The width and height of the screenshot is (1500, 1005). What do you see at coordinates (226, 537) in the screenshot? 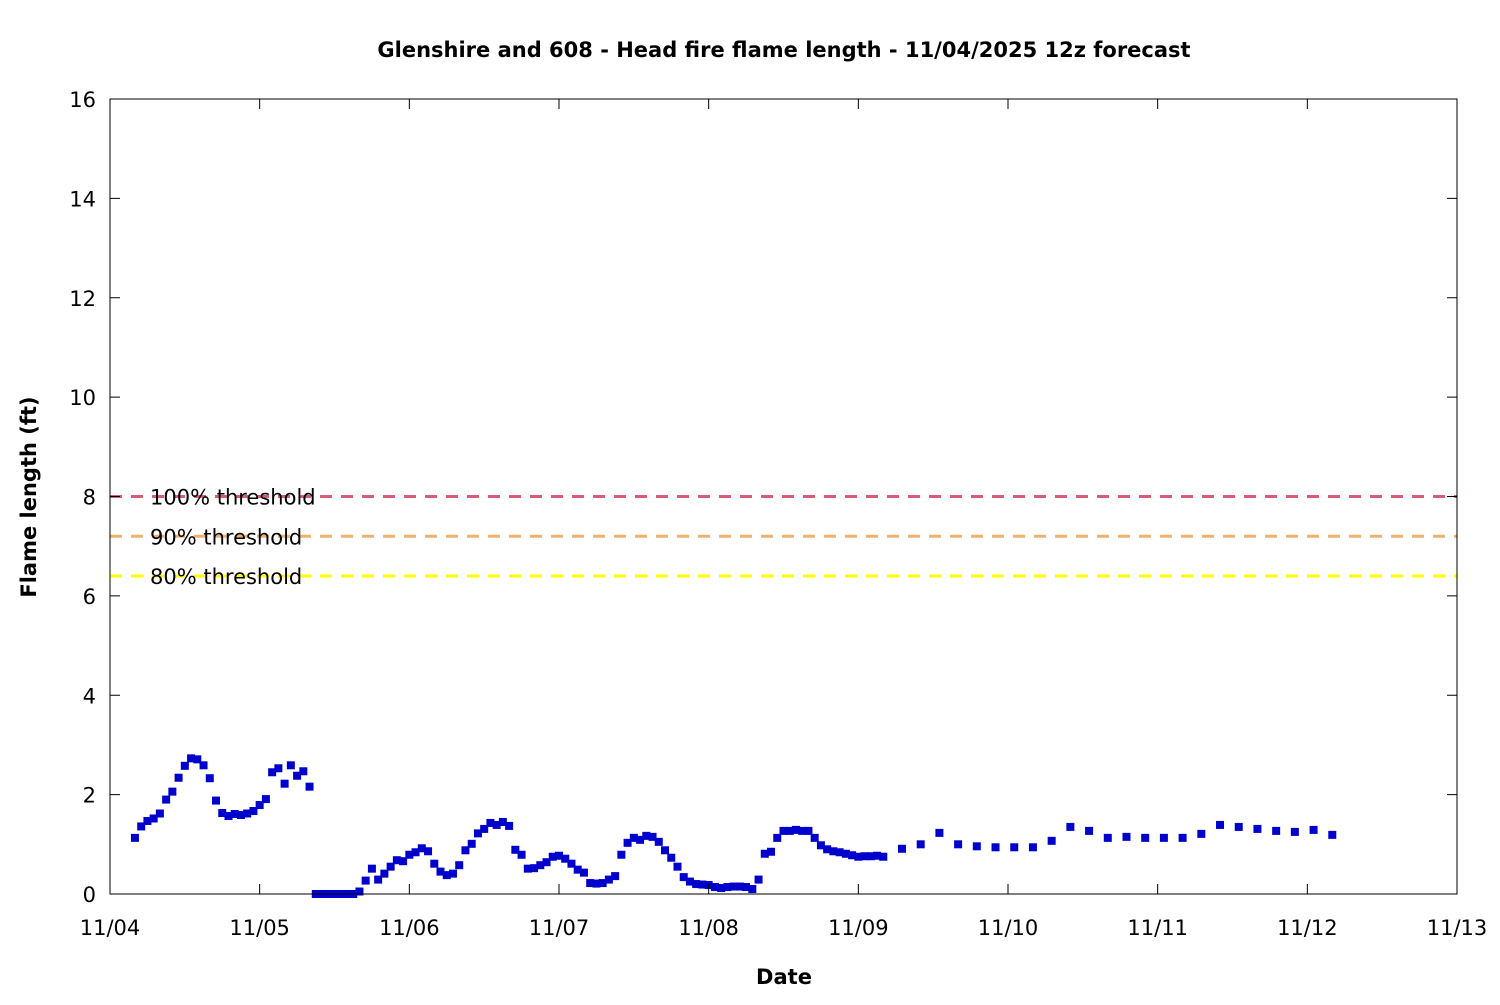
I see `threshold-label: 90% threshold` at bounding box center [226, 537].